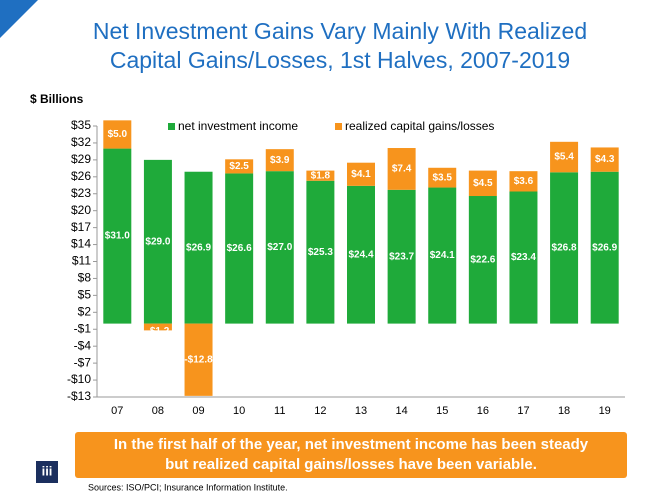 Image resolution: width=667 pixels, height=500 pixels. I want to click on logo-box, so click(47, 472).